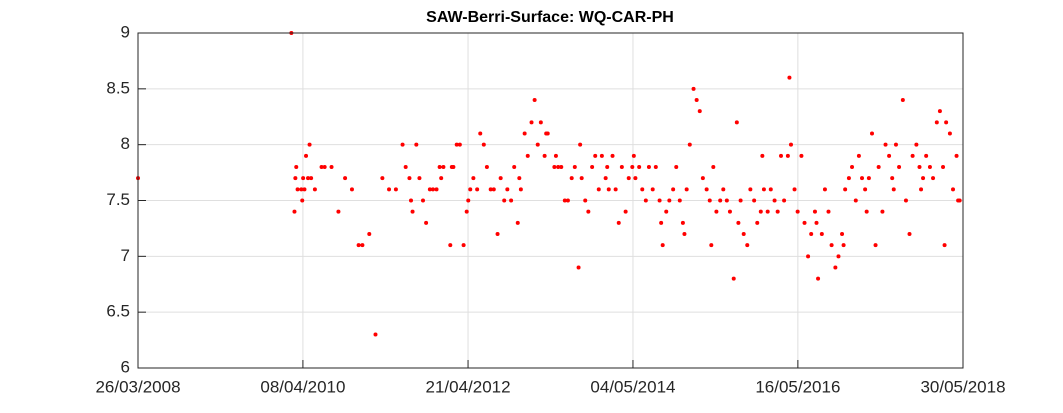 This screenshot has height=413, width=1063. Describe the element at coordinates (125, 366) in the screenshot. I see `y-tick-label: 6` at that location.